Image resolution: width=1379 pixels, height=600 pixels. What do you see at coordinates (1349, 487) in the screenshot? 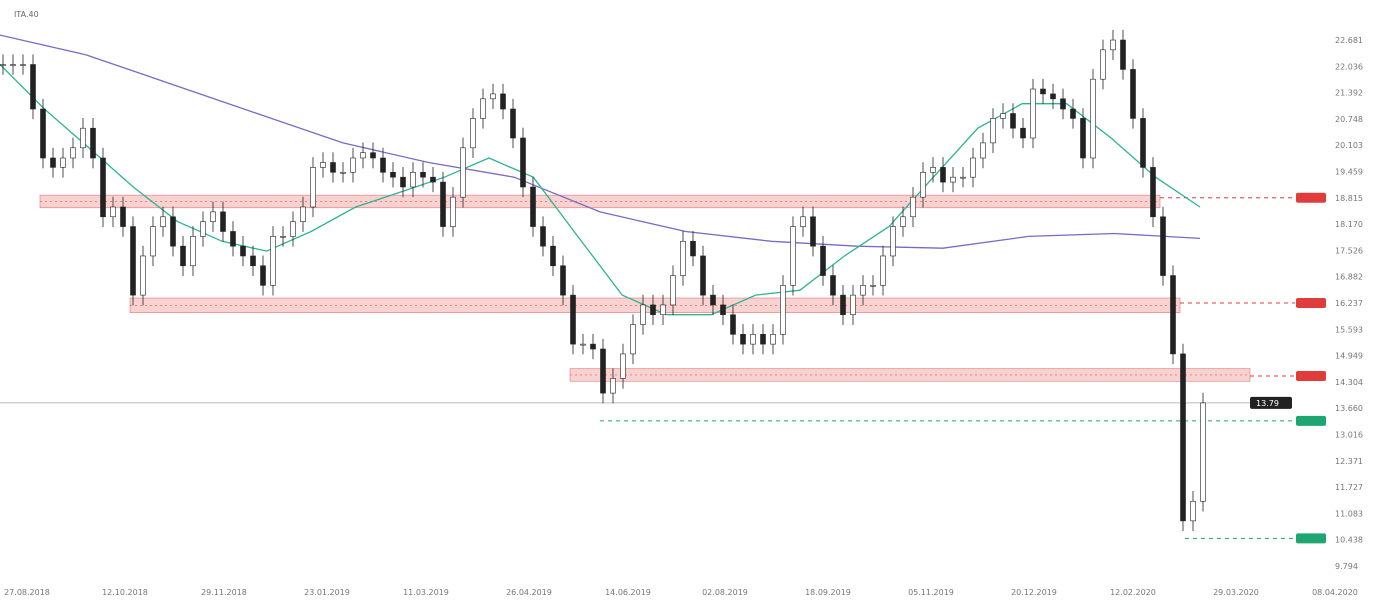
I see `y-tick-label: 11.727` at bounding box center [1349, 487].